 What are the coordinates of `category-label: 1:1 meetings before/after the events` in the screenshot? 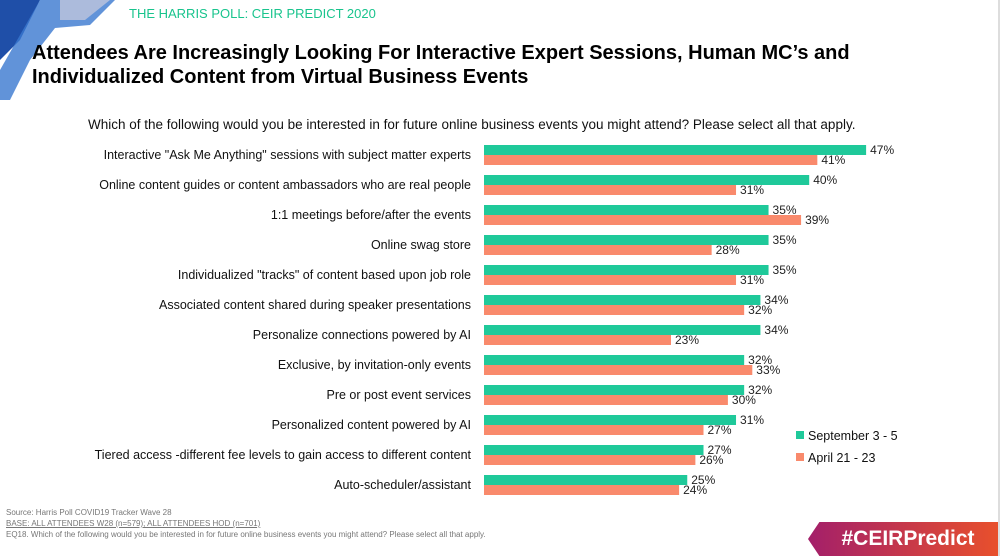 It's located at (371, 215).